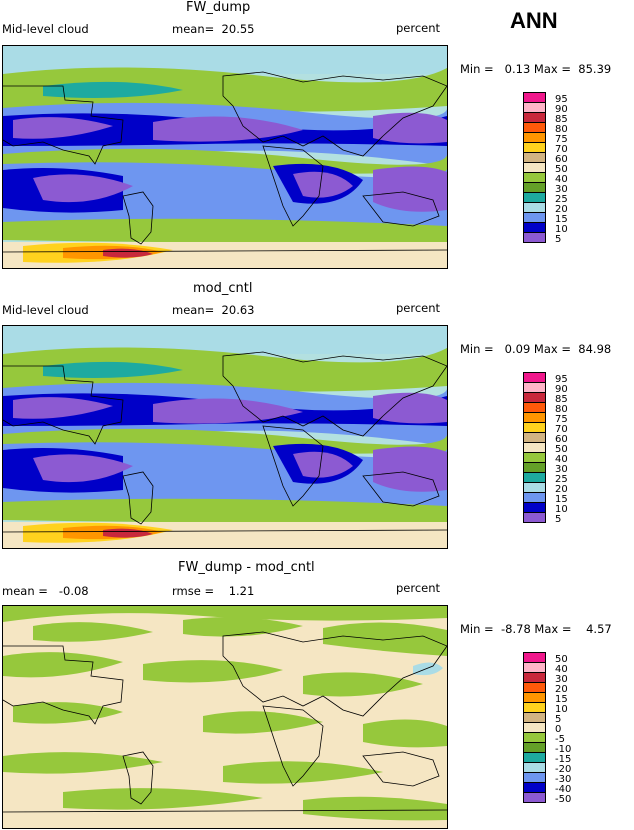 The height and width of the screenshot is (830, 634). Describe the element at coordinates (563, 779) in the screenshot. I see `colorbar-tick-label: -30` at that location.